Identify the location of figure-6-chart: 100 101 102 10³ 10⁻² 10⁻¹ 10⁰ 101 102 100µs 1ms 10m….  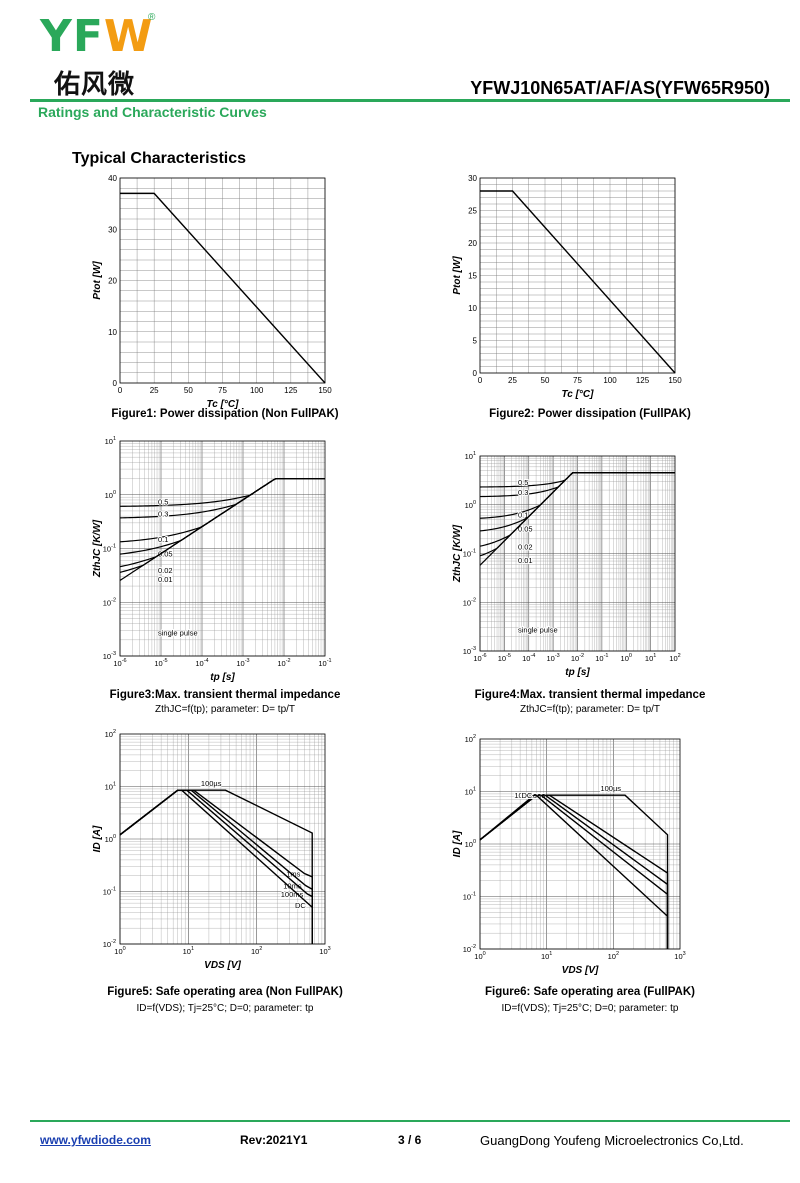
(572, 857).